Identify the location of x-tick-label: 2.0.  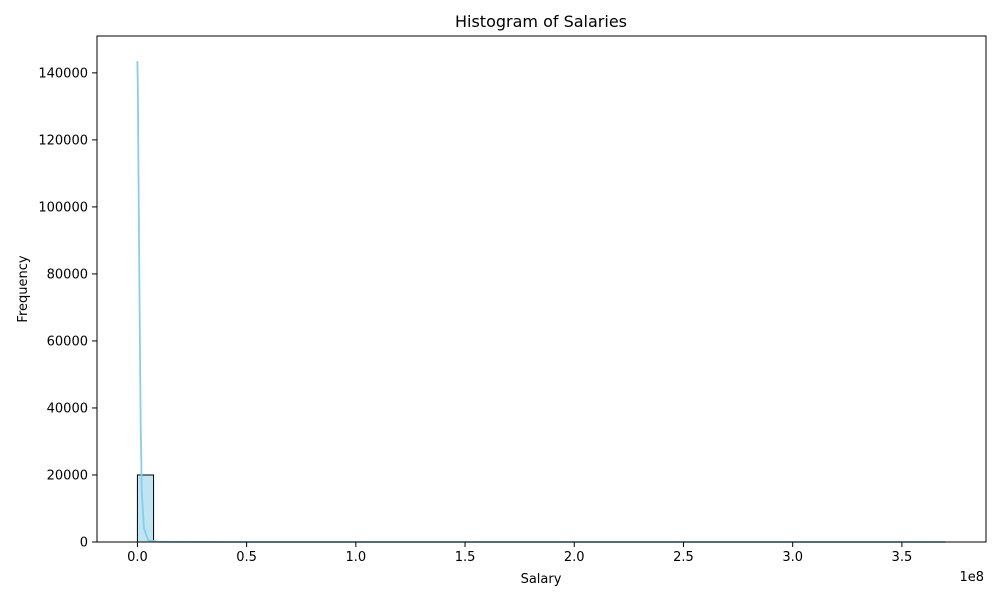
(574, 557).